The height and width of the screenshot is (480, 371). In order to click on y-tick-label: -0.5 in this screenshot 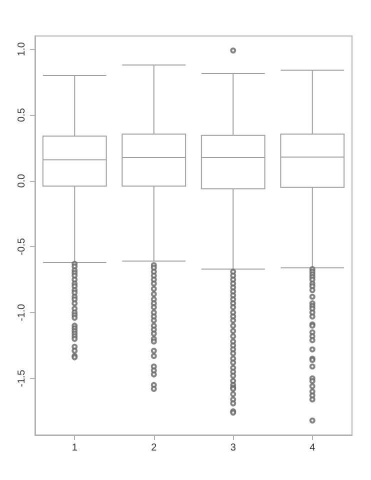, I will do `click(22, 247)`.